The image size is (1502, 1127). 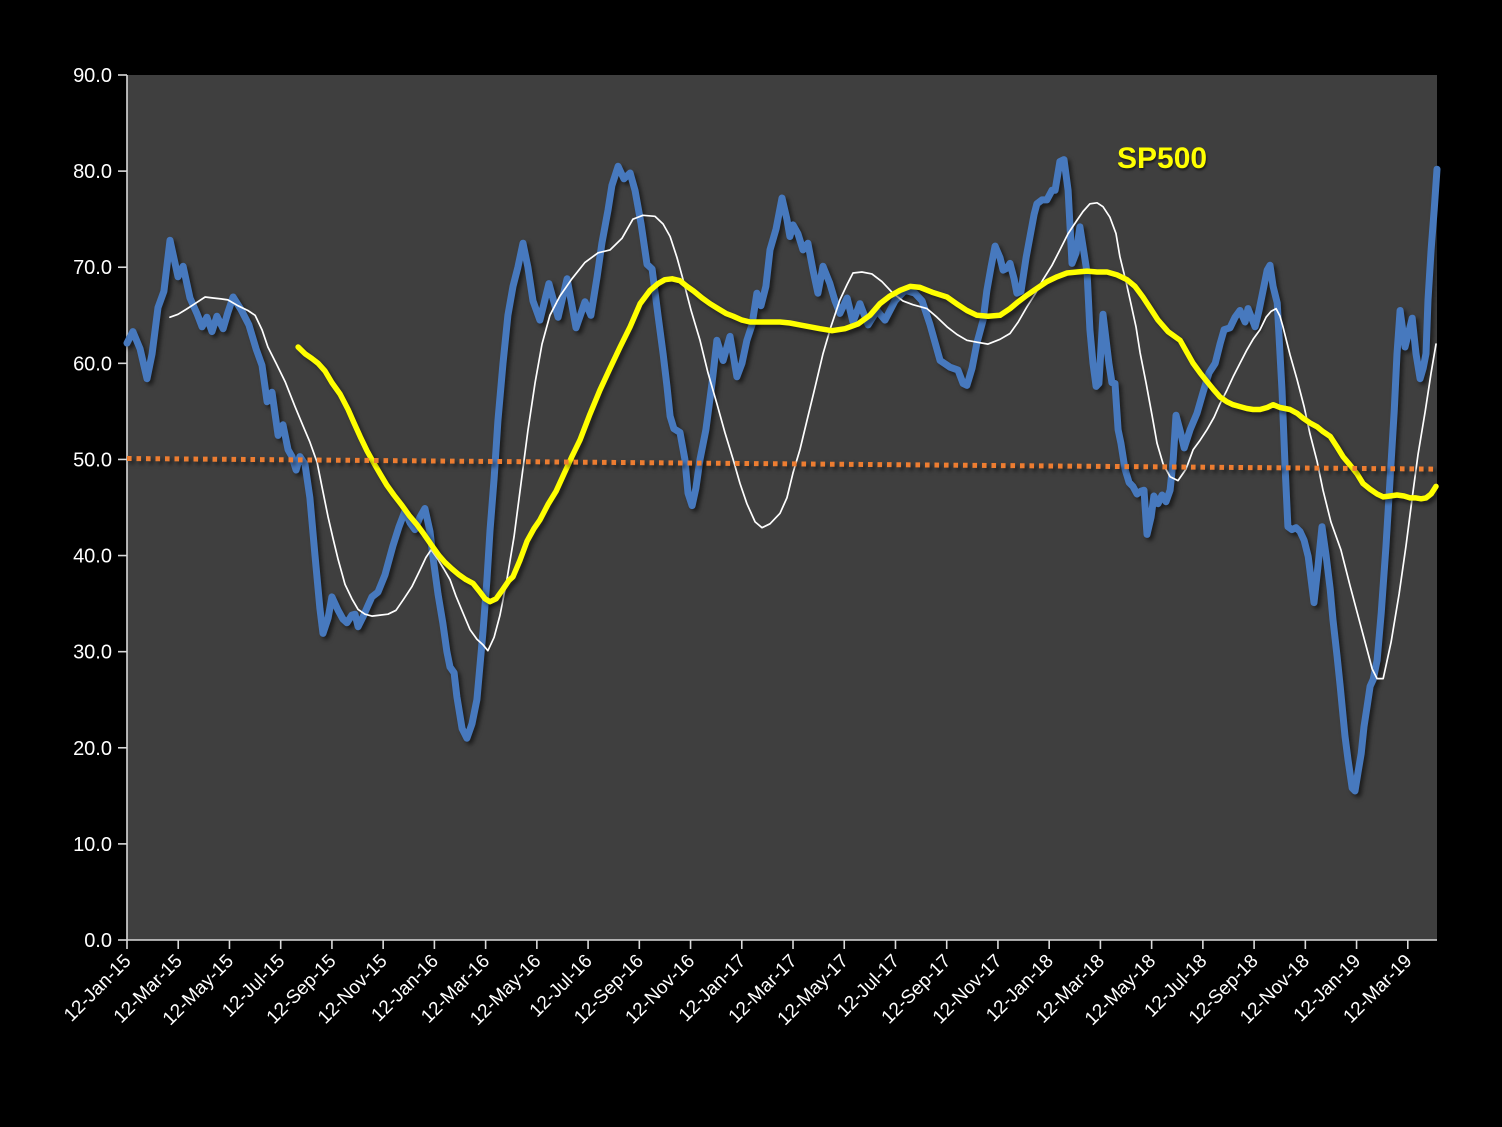 I want to click on y-tick-label: 20.0, so click(x=92, y=749).